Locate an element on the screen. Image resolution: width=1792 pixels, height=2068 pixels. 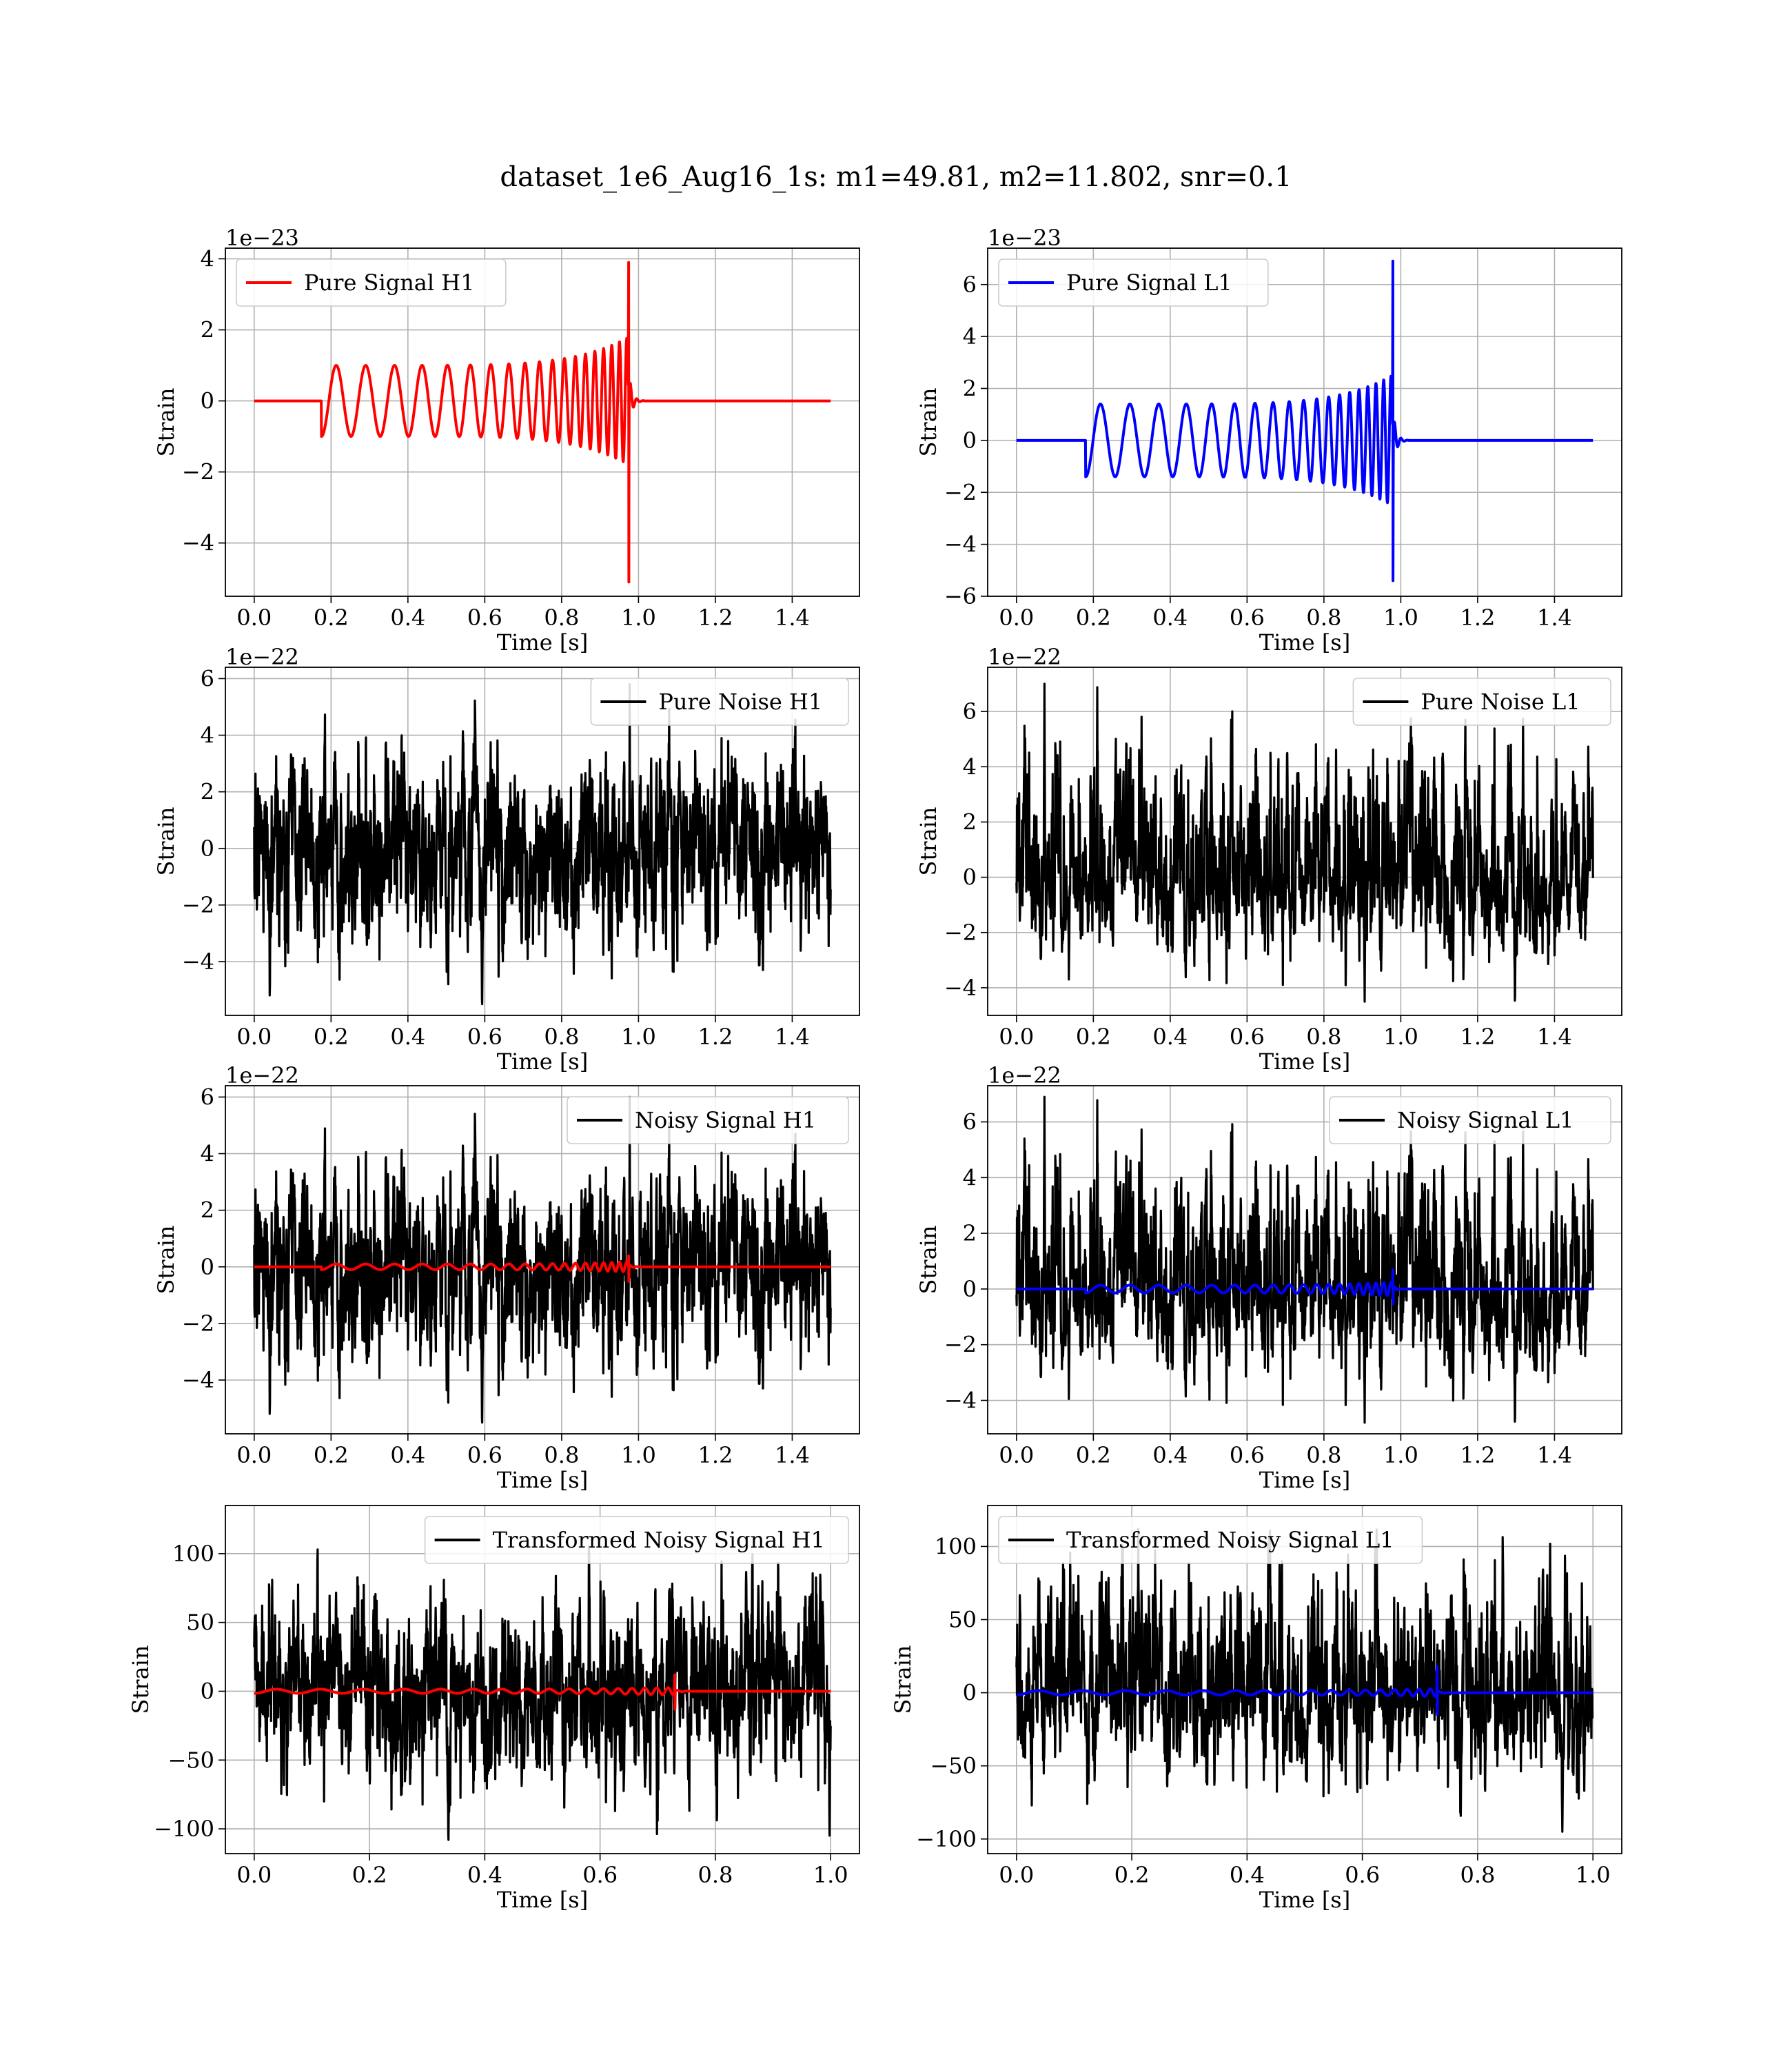
series-line-noisy-signal-h1 is located at coordinates (542, 1259).